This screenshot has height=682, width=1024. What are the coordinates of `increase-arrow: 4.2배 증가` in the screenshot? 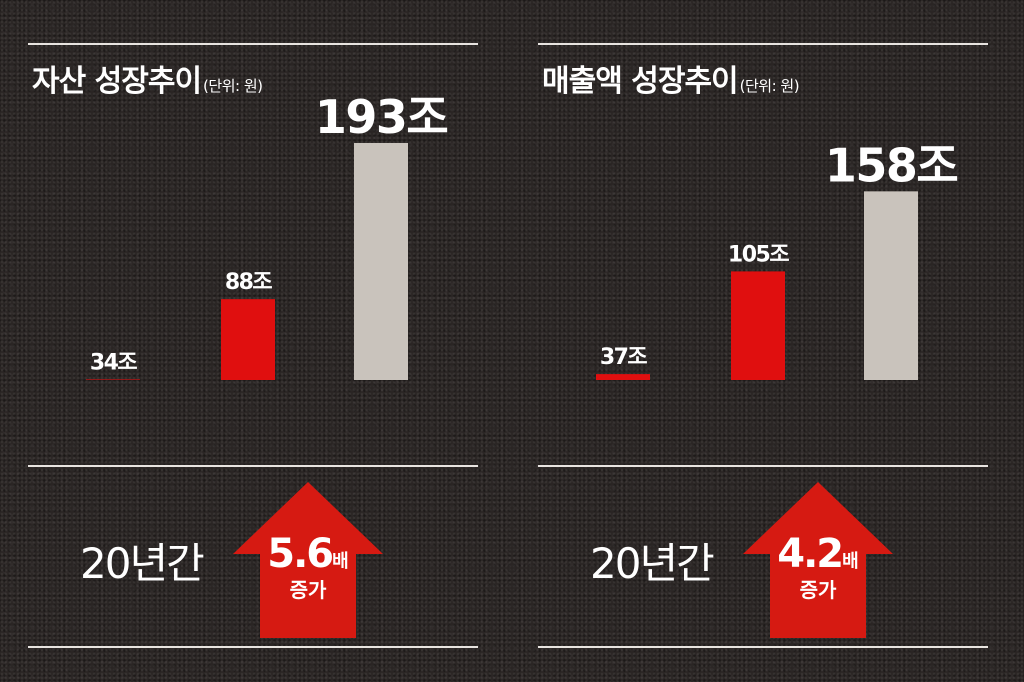 It's located at (818, 560).